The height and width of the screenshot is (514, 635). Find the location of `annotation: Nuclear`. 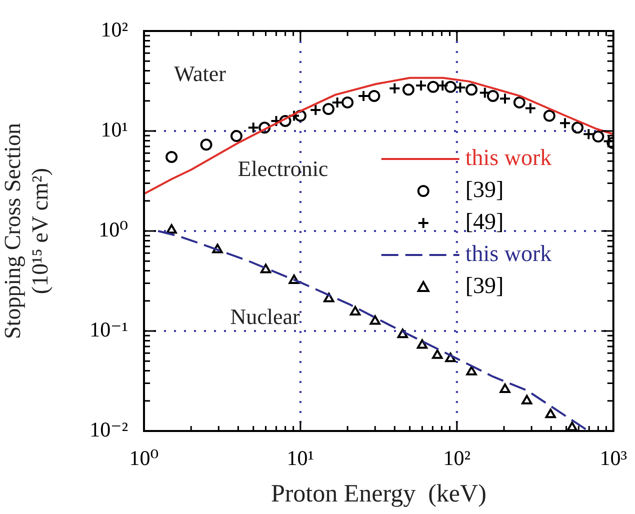

annotation: Nuclear is located at coordinates (265, 316).